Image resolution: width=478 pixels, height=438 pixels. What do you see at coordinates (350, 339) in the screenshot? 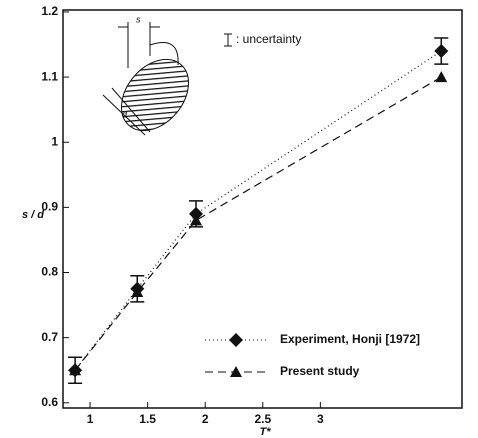
I see `legend-label: Experiment, Honji [1972]` at bounding box center [350, 339].